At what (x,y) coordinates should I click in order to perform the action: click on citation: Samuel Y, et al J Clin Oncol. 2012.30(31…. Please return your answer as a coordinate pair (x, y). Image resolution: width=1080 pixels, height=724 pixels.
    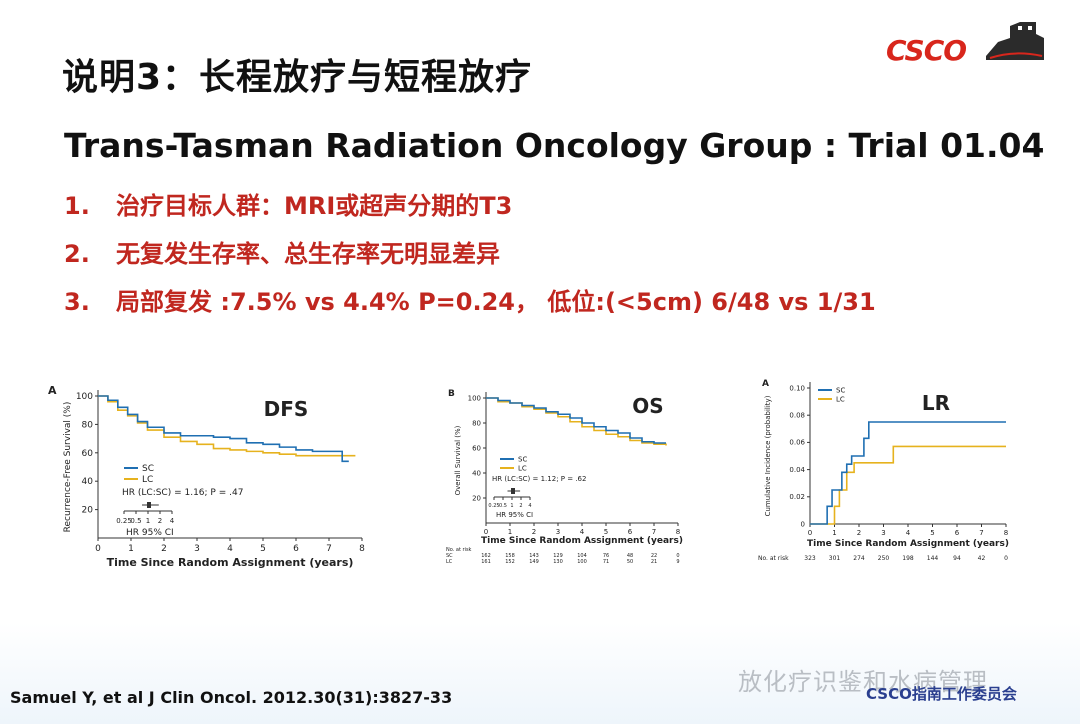
    Looking at the image, I should click on (231, 697).